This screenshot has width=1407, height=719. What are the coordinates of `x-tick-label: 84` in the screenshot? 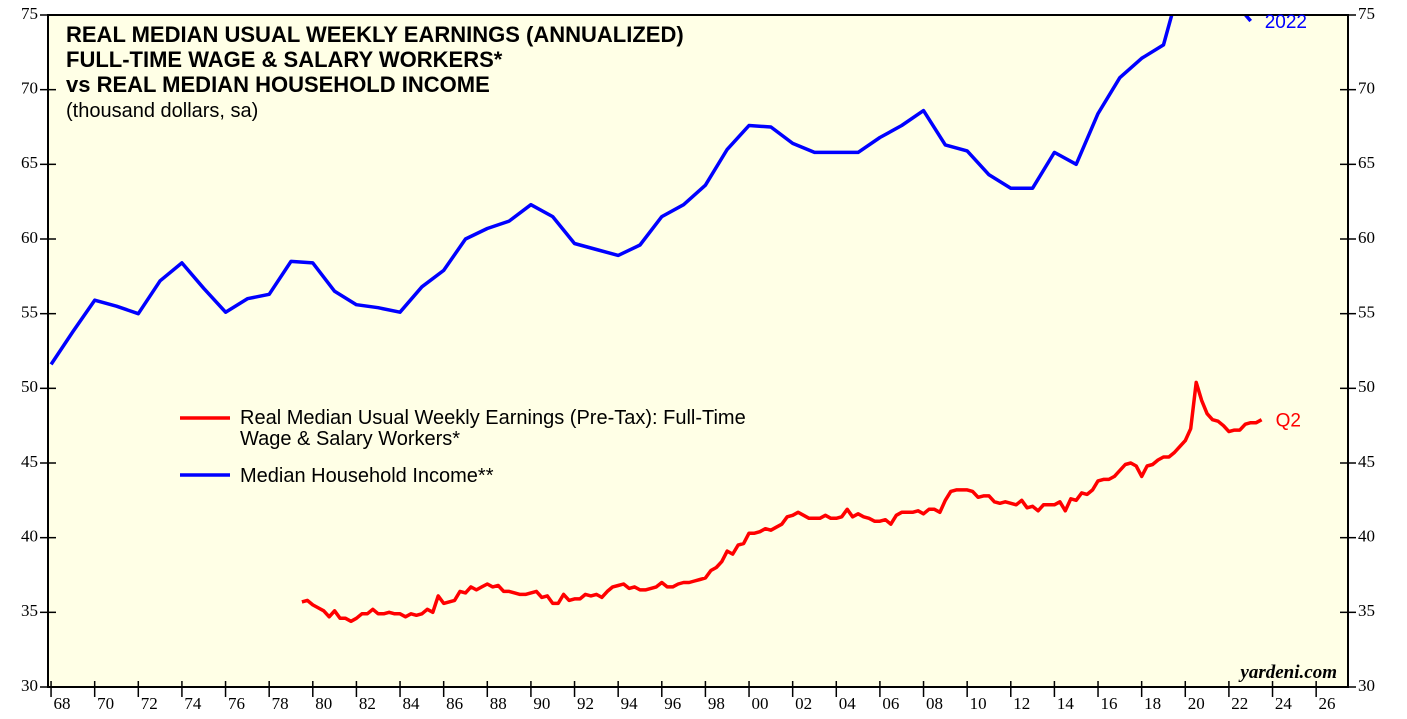 It's located at (411, 703).